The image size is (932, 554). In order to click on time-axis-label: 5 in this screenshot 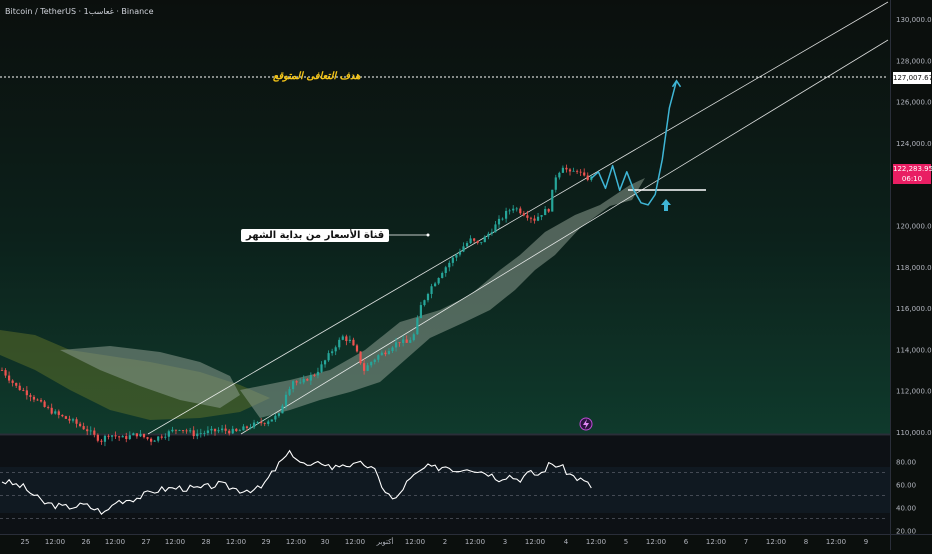, I will do `click(626, 542)`.